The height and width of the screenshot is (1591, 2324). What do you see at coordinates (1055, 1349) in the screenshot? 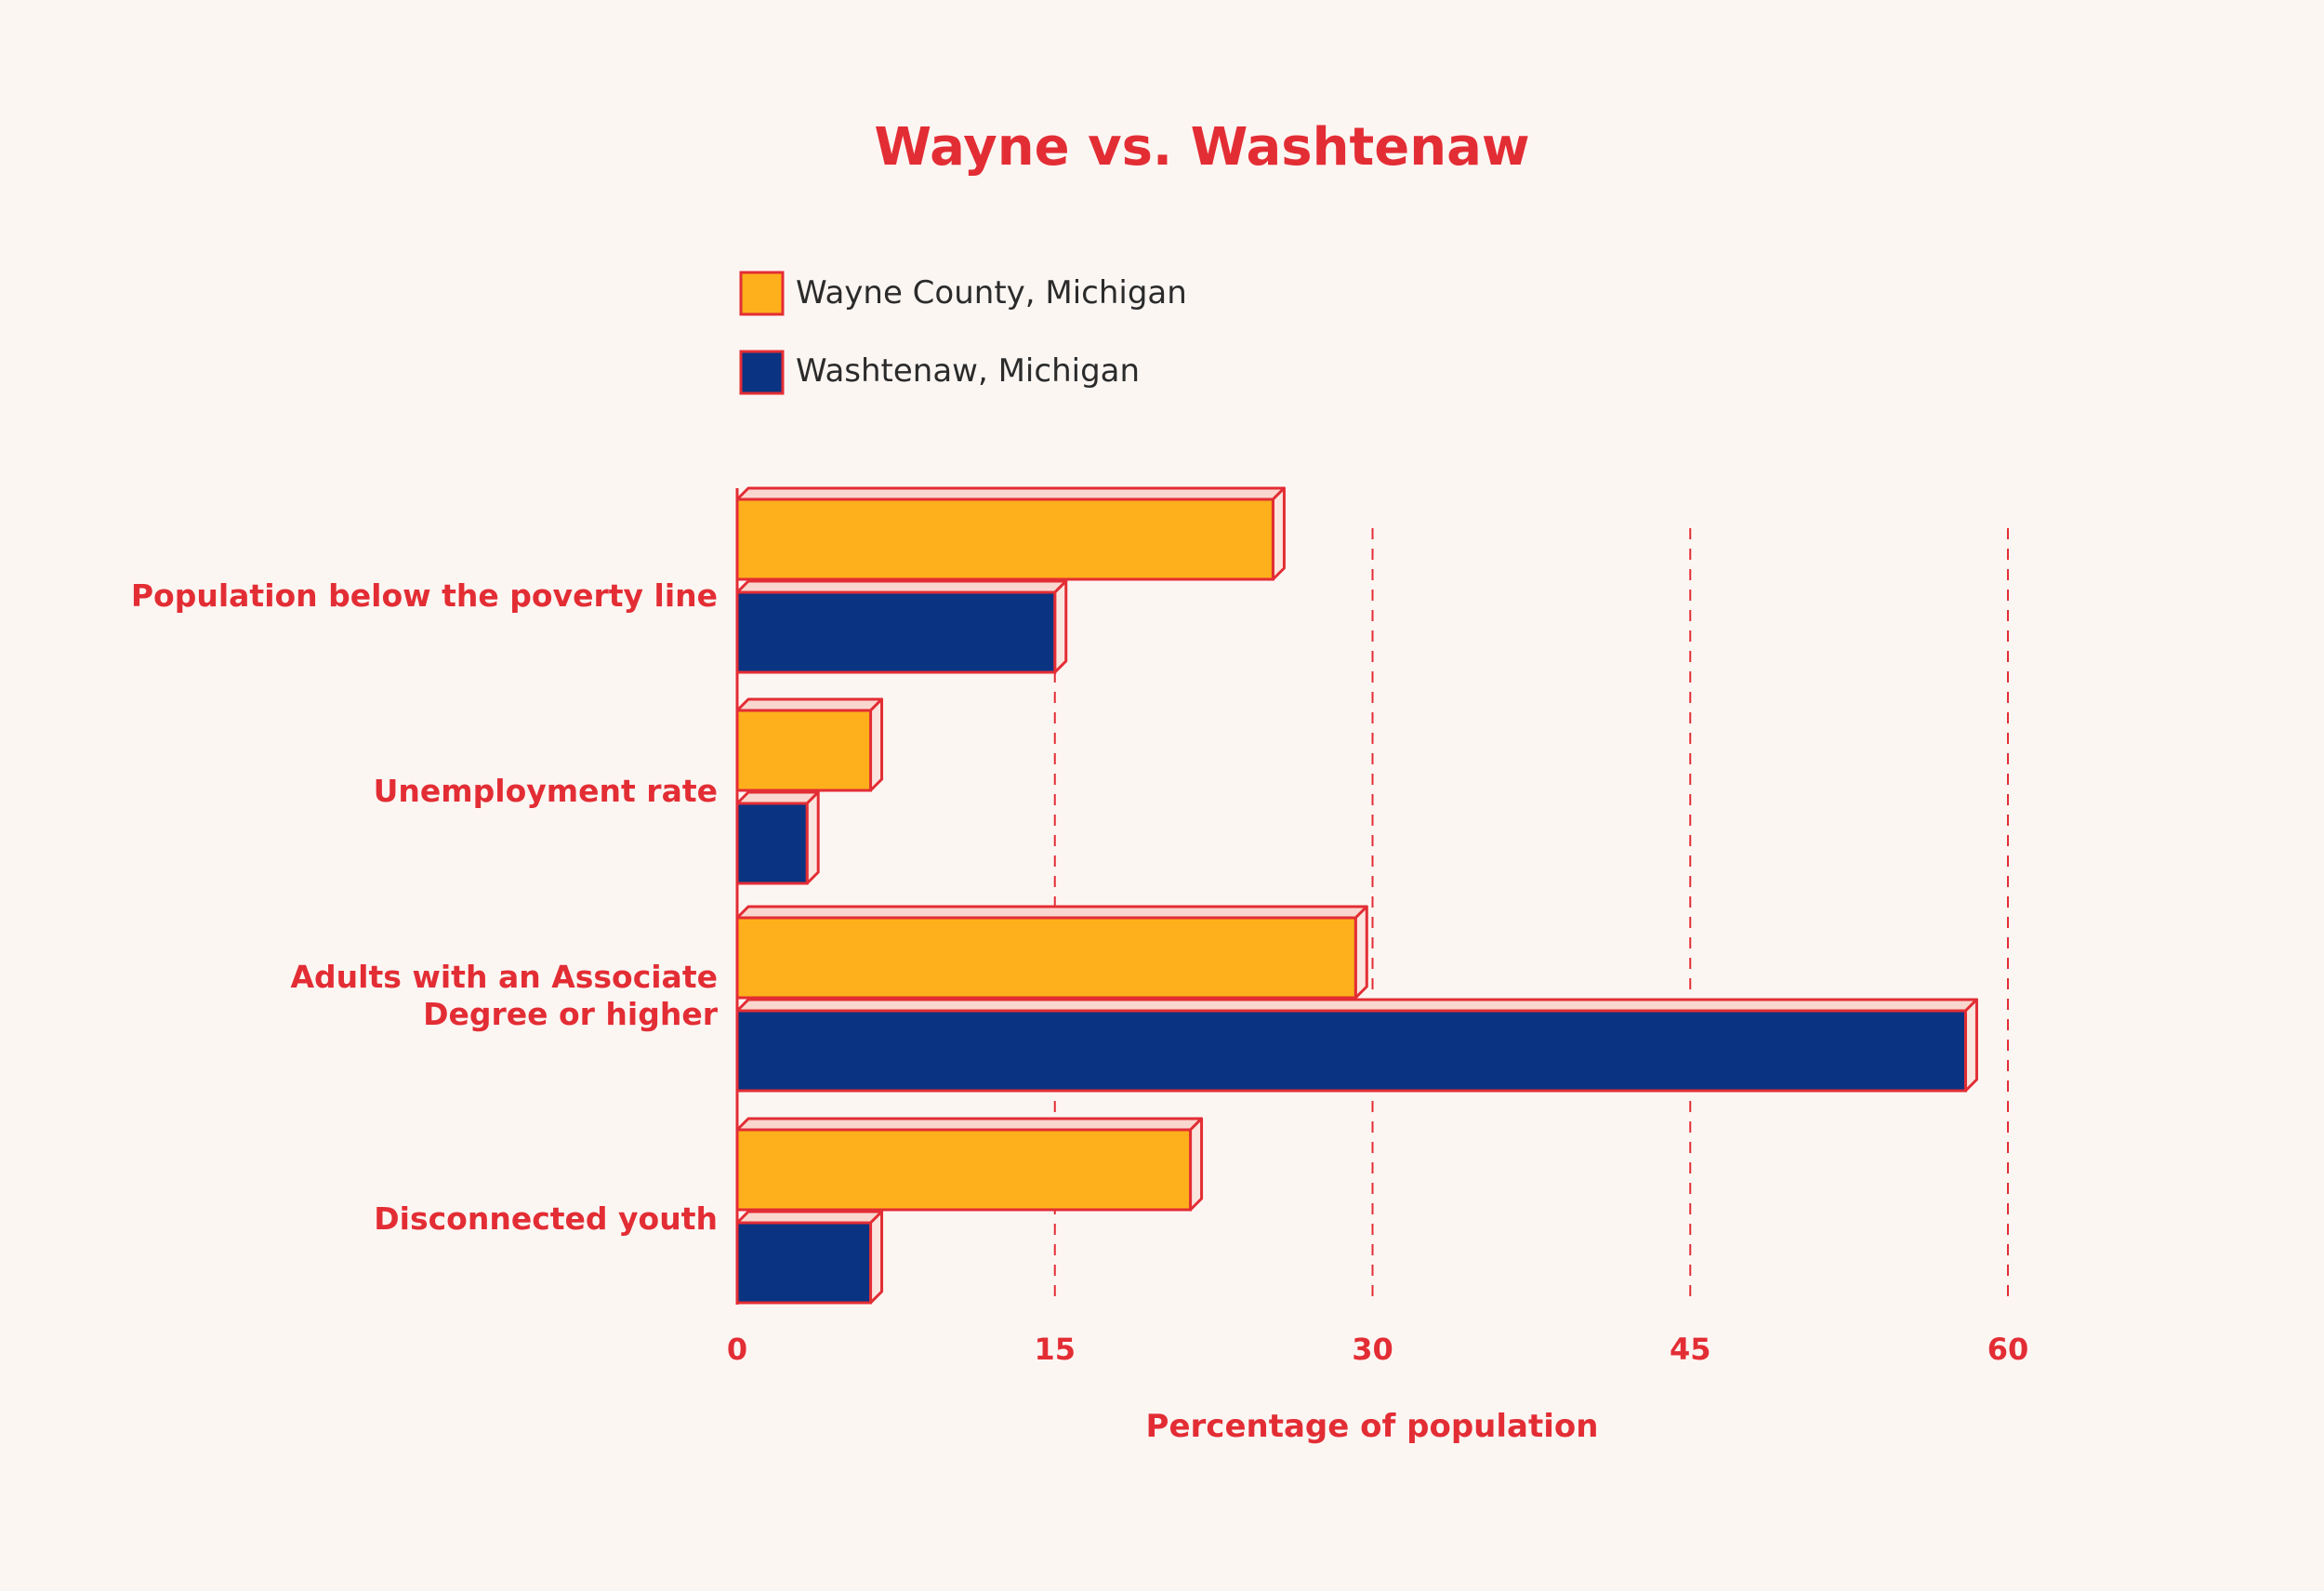
I see `x-tick-label: 15` at bounding box center [1055, 1349].